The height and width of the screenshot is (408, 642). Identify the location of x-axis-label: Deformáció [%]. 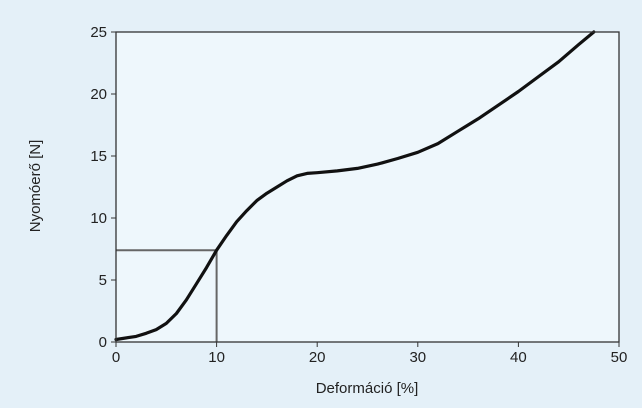
(367, 388).